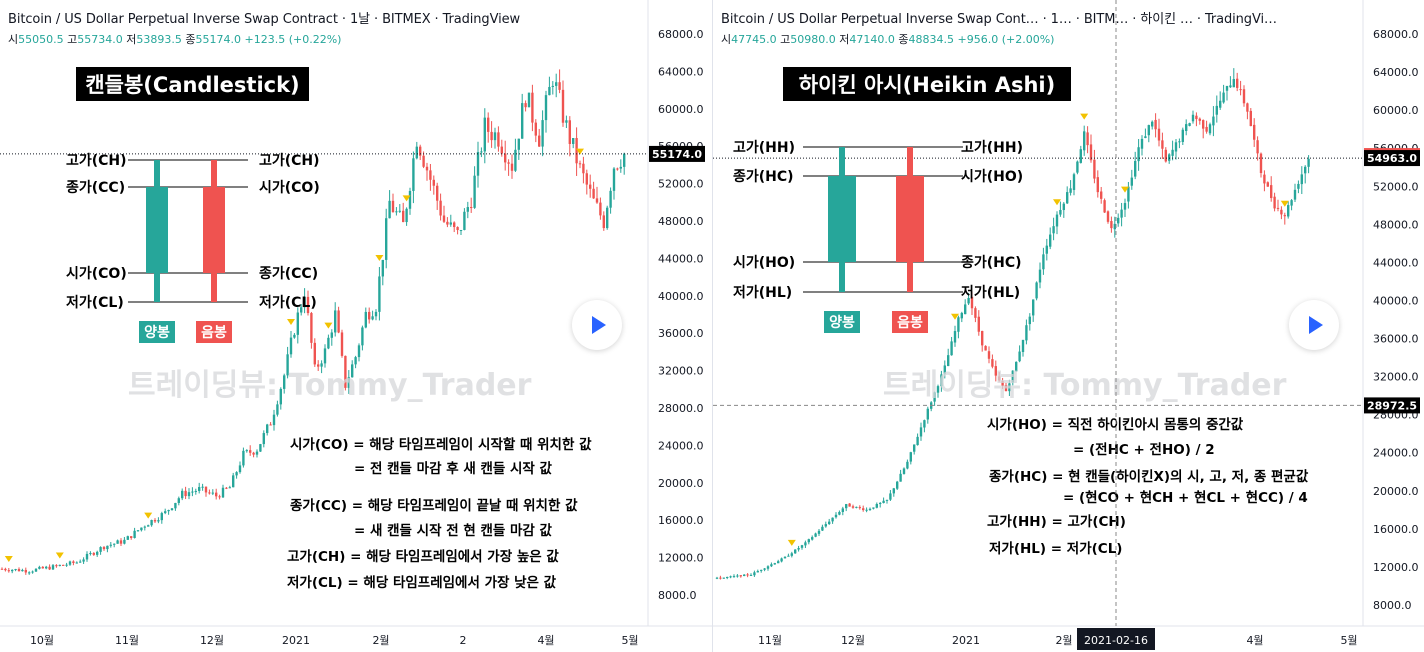 The height and width of the screenshot is (652, 1424). Describe the element at coordinates (677, 153) in the screenshot. I see `price-tag` at that location.